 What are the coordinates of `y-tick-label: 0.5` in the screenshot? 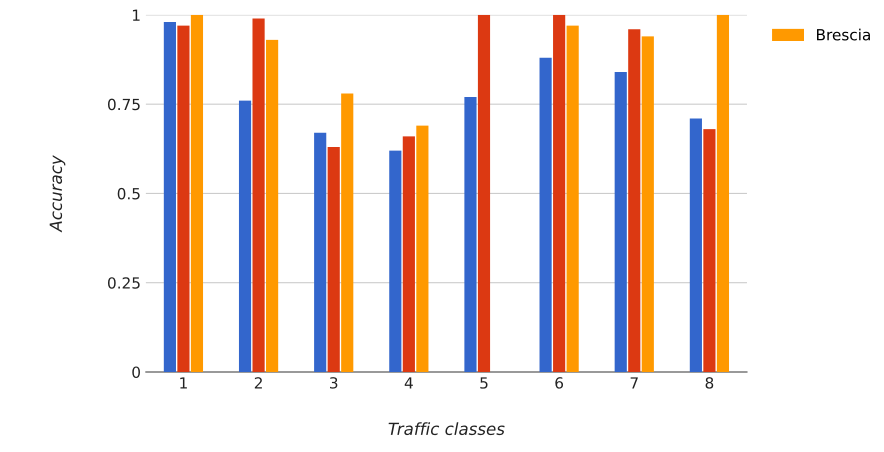 It's located at (129, 194).